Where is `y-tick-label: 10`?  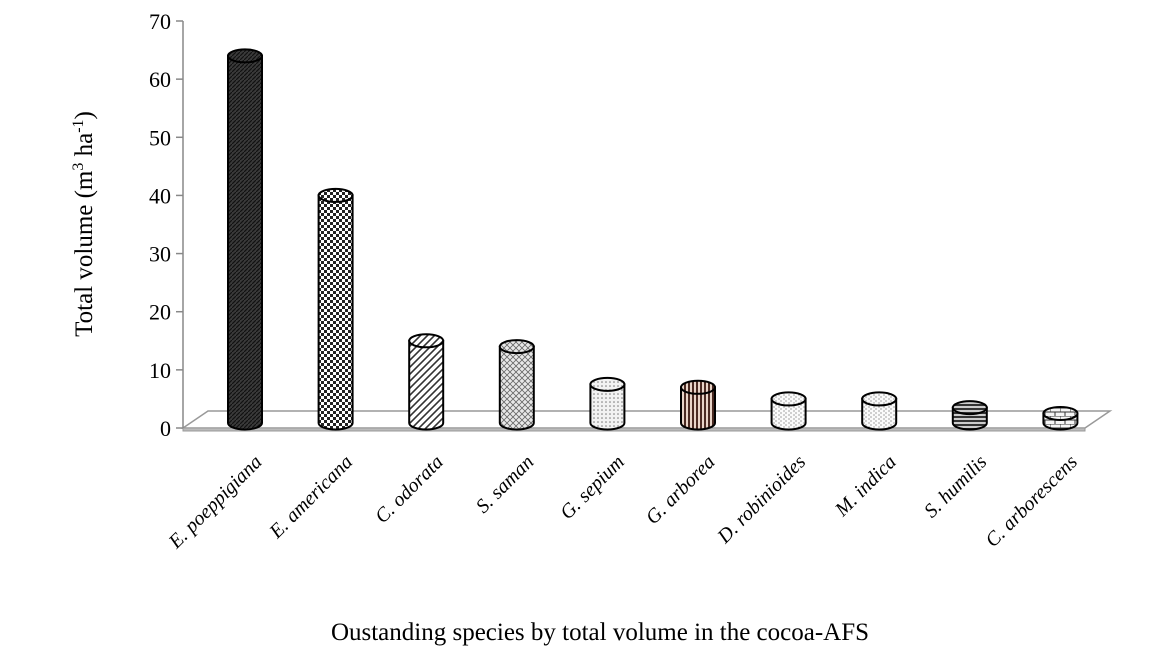
y-tick-label: 10 is located at coordinates (160, 370).